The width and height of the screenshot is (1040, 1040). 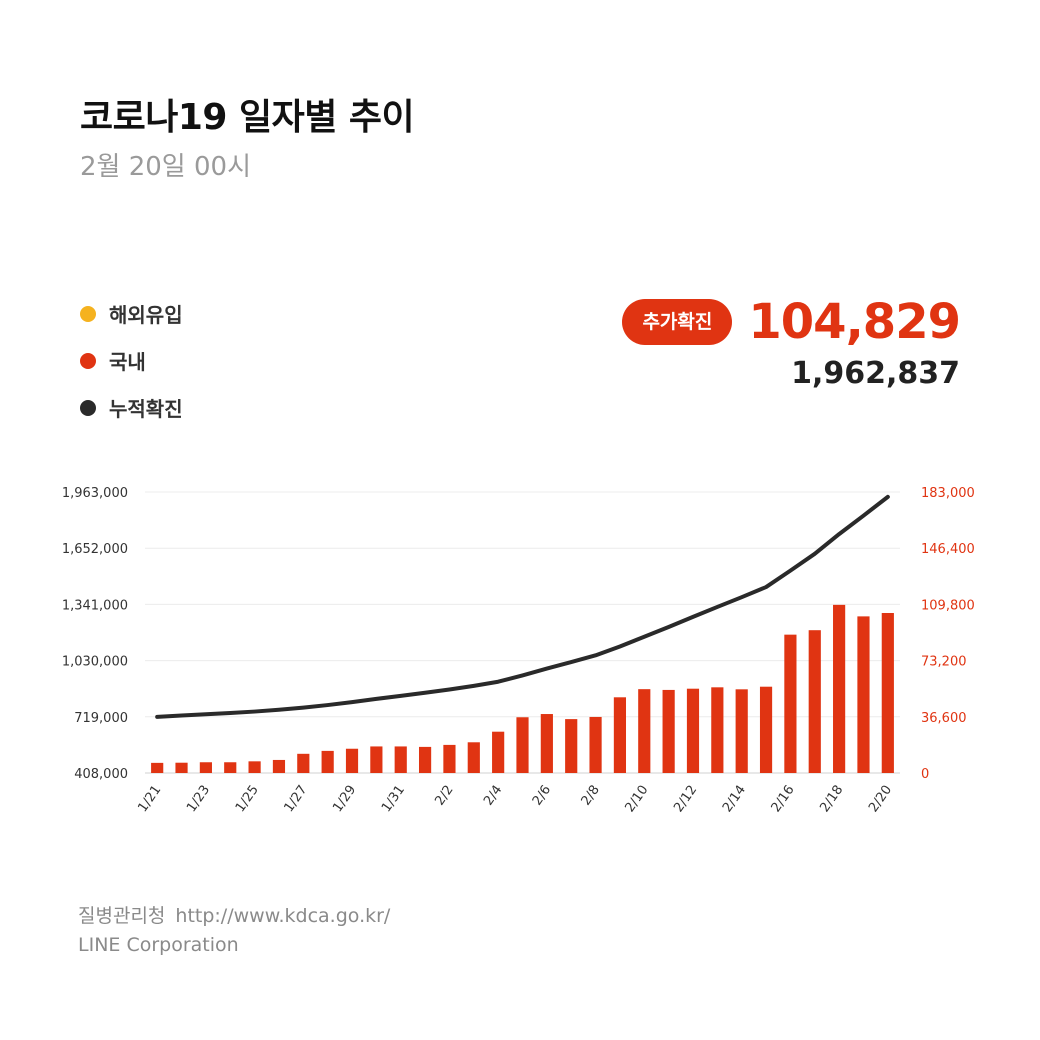 I want to click on y-right-tick-label: 36,600, so click(x=944, y=718).